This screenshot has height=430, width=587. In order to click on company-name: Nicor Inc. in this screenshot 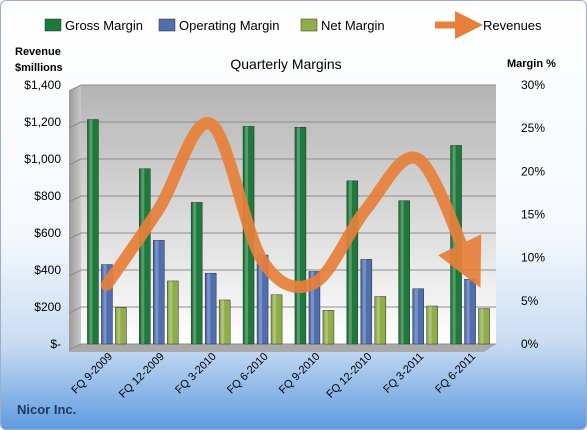, I will do `click(47, 409)`.